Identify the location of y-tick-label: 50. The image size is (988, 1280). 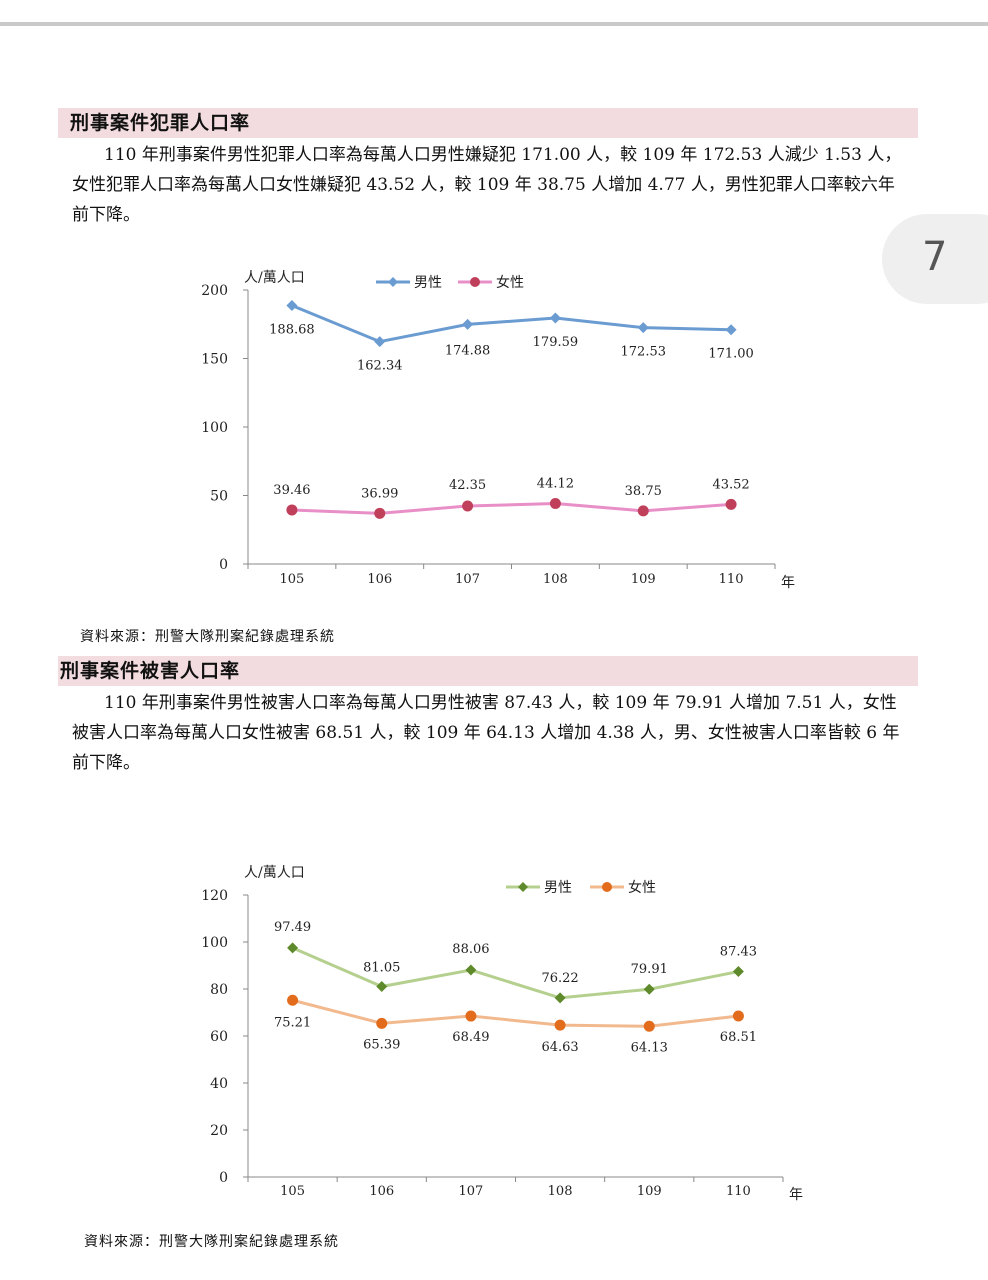
(219, 497).